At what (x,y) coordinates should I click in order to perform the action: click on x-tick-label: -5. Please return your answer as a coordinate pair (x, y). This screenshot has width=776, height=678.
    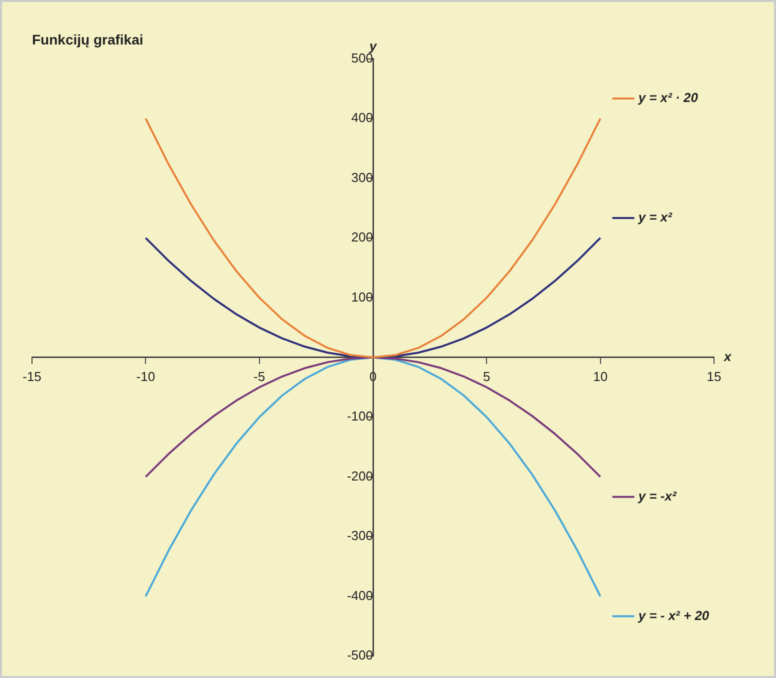
    Looking at the image, I should click on (260, 376).